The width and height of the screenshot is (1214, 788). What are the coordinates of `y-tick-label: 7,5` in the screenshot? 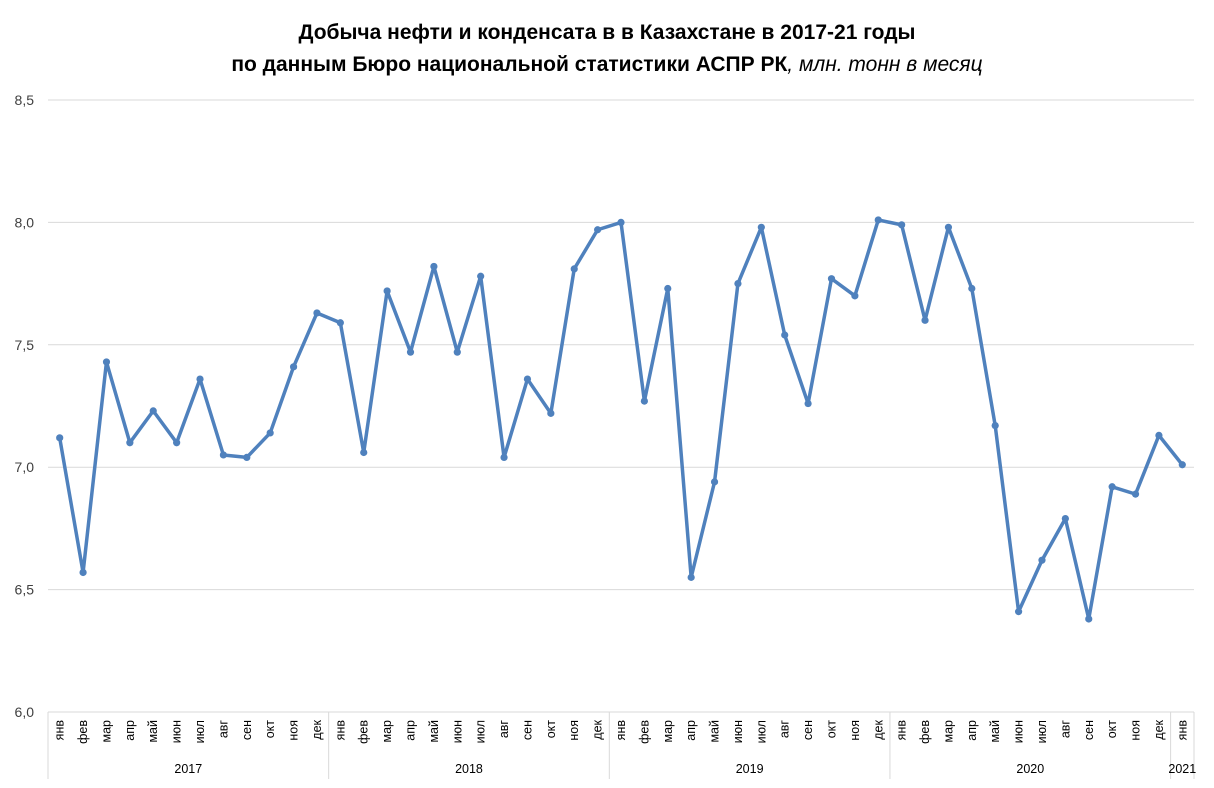 It's located at (25, 345).